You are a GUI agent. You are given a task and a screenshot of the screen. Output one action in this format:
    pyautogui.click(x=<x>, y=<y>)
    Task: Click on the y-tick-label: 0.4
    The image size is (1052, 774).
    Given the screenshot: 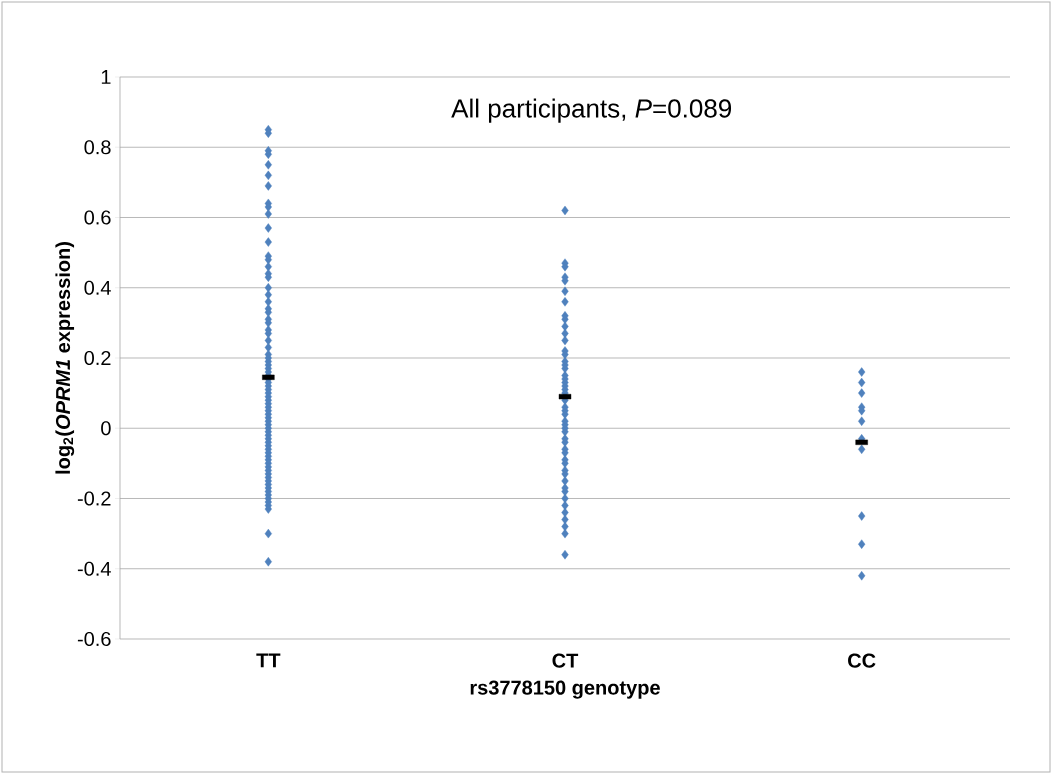 What is the action you would take?
    pyautogui.click(x=97, y=287)
    